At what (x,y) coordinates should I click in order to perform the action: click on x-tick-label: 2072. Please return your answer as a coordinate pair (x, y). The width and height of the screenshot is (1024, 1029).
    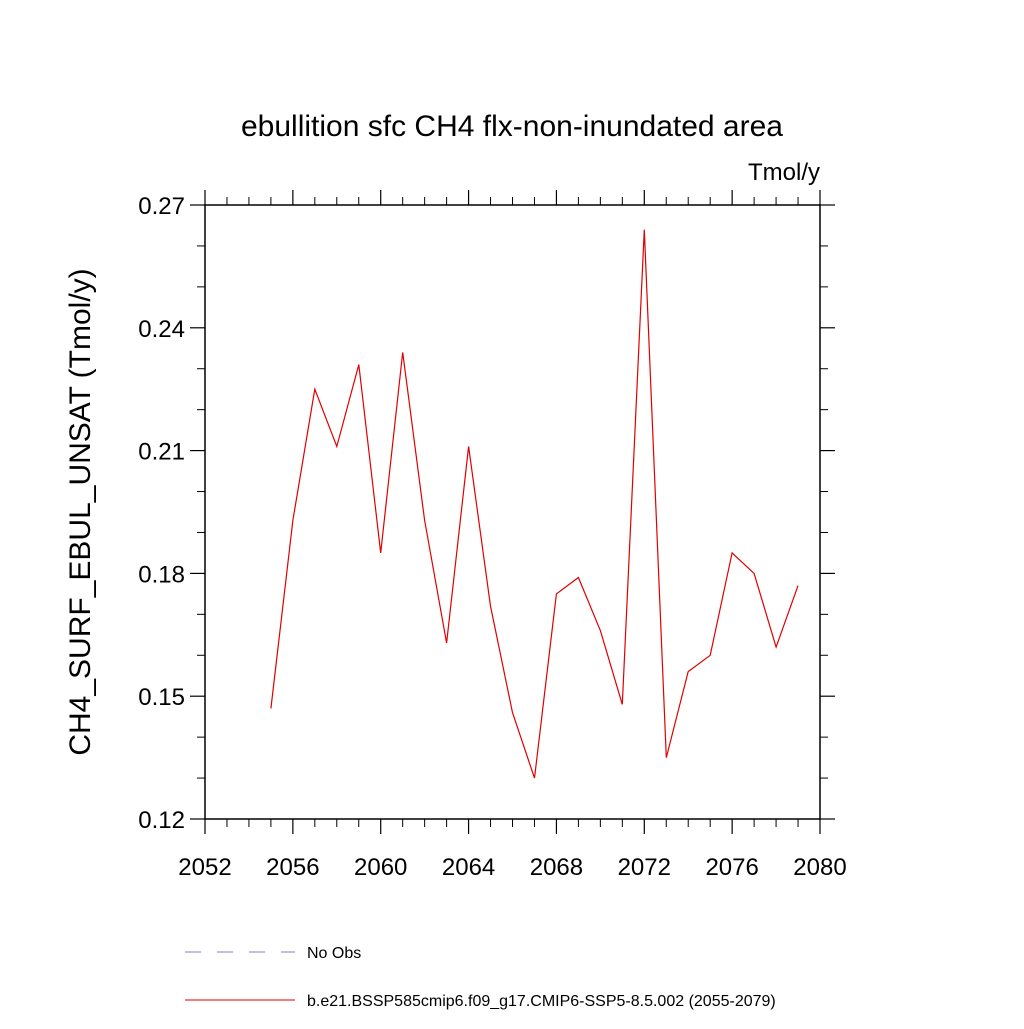
    Looking at the image, I should click on (644, 867).